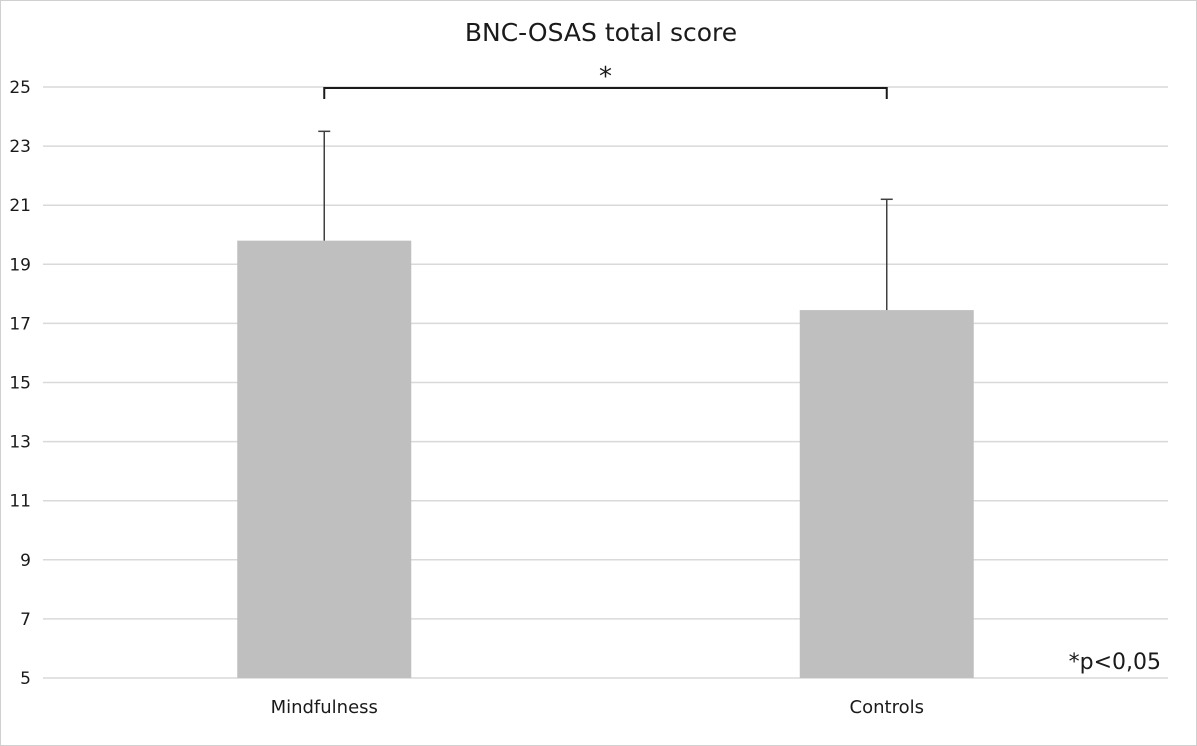  Describe the element at coordinates (887, 707) in the screenshot. I see `x-tick-label: Controls` at that location.